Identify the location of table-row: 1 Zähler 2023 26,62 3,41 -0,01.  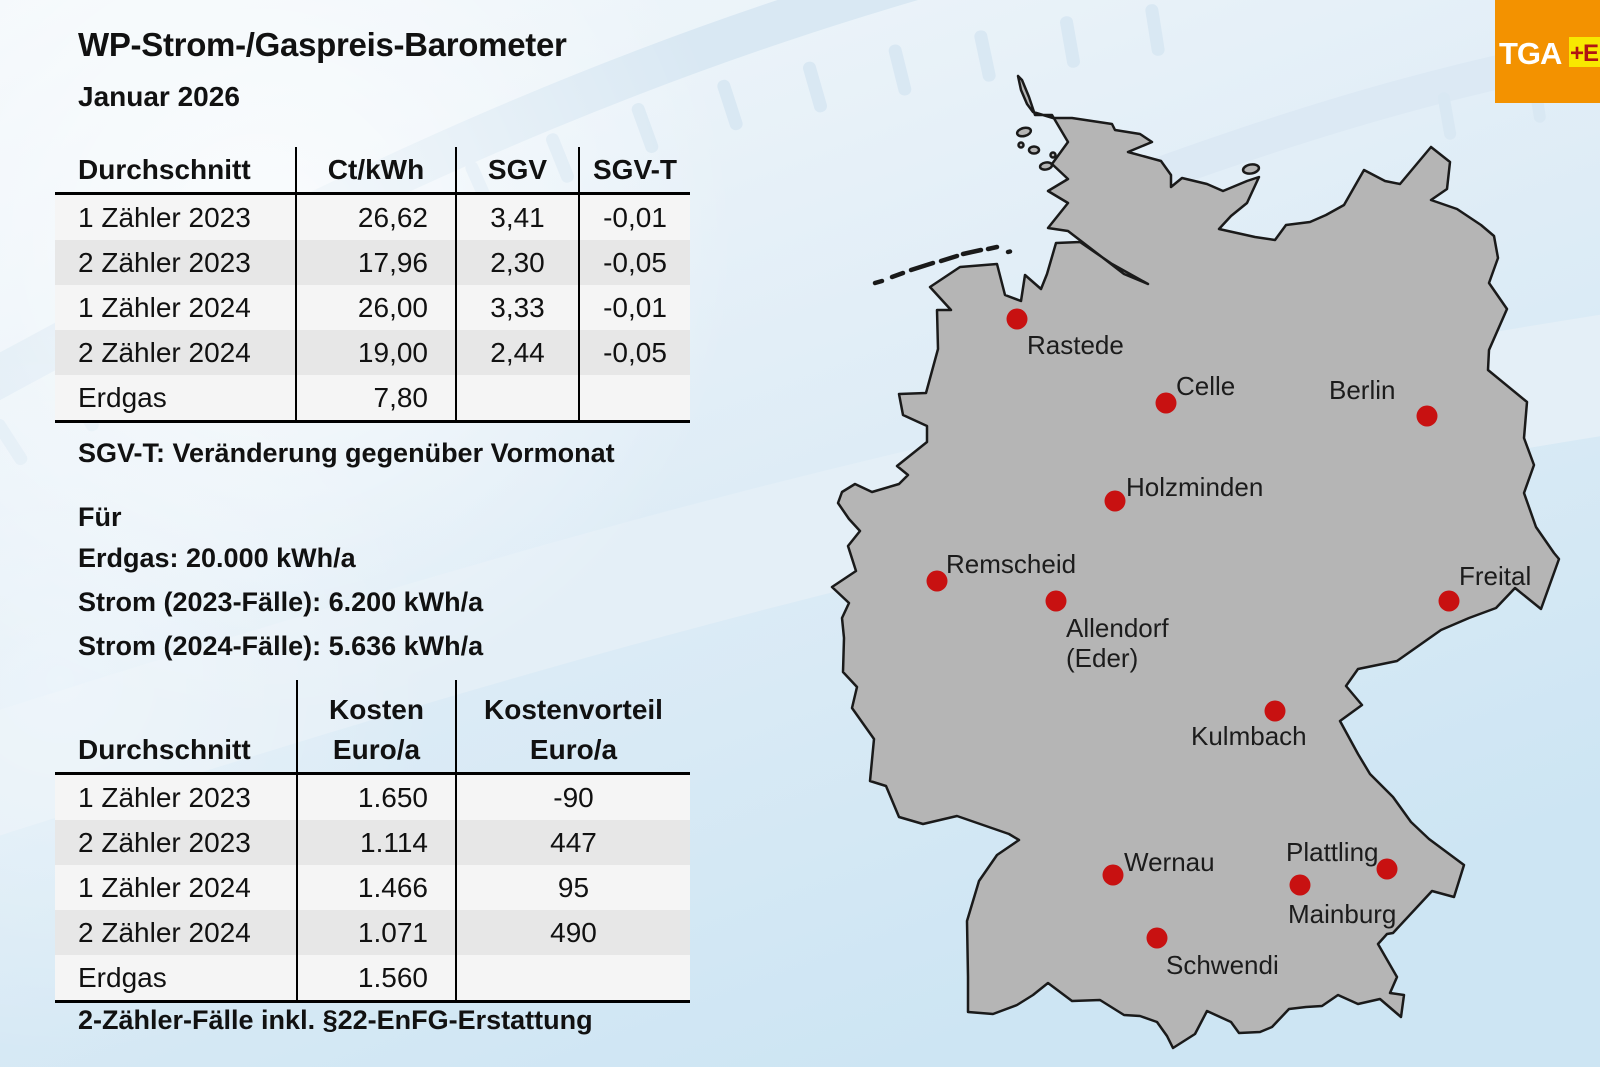
(372, 217).